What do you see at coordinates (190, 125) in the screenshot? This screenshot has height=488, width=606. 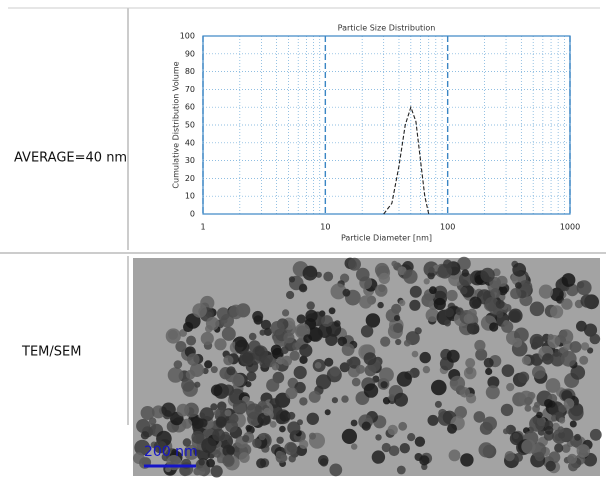 I see `y-tick-label: 50` at bounding box center [190, 125].